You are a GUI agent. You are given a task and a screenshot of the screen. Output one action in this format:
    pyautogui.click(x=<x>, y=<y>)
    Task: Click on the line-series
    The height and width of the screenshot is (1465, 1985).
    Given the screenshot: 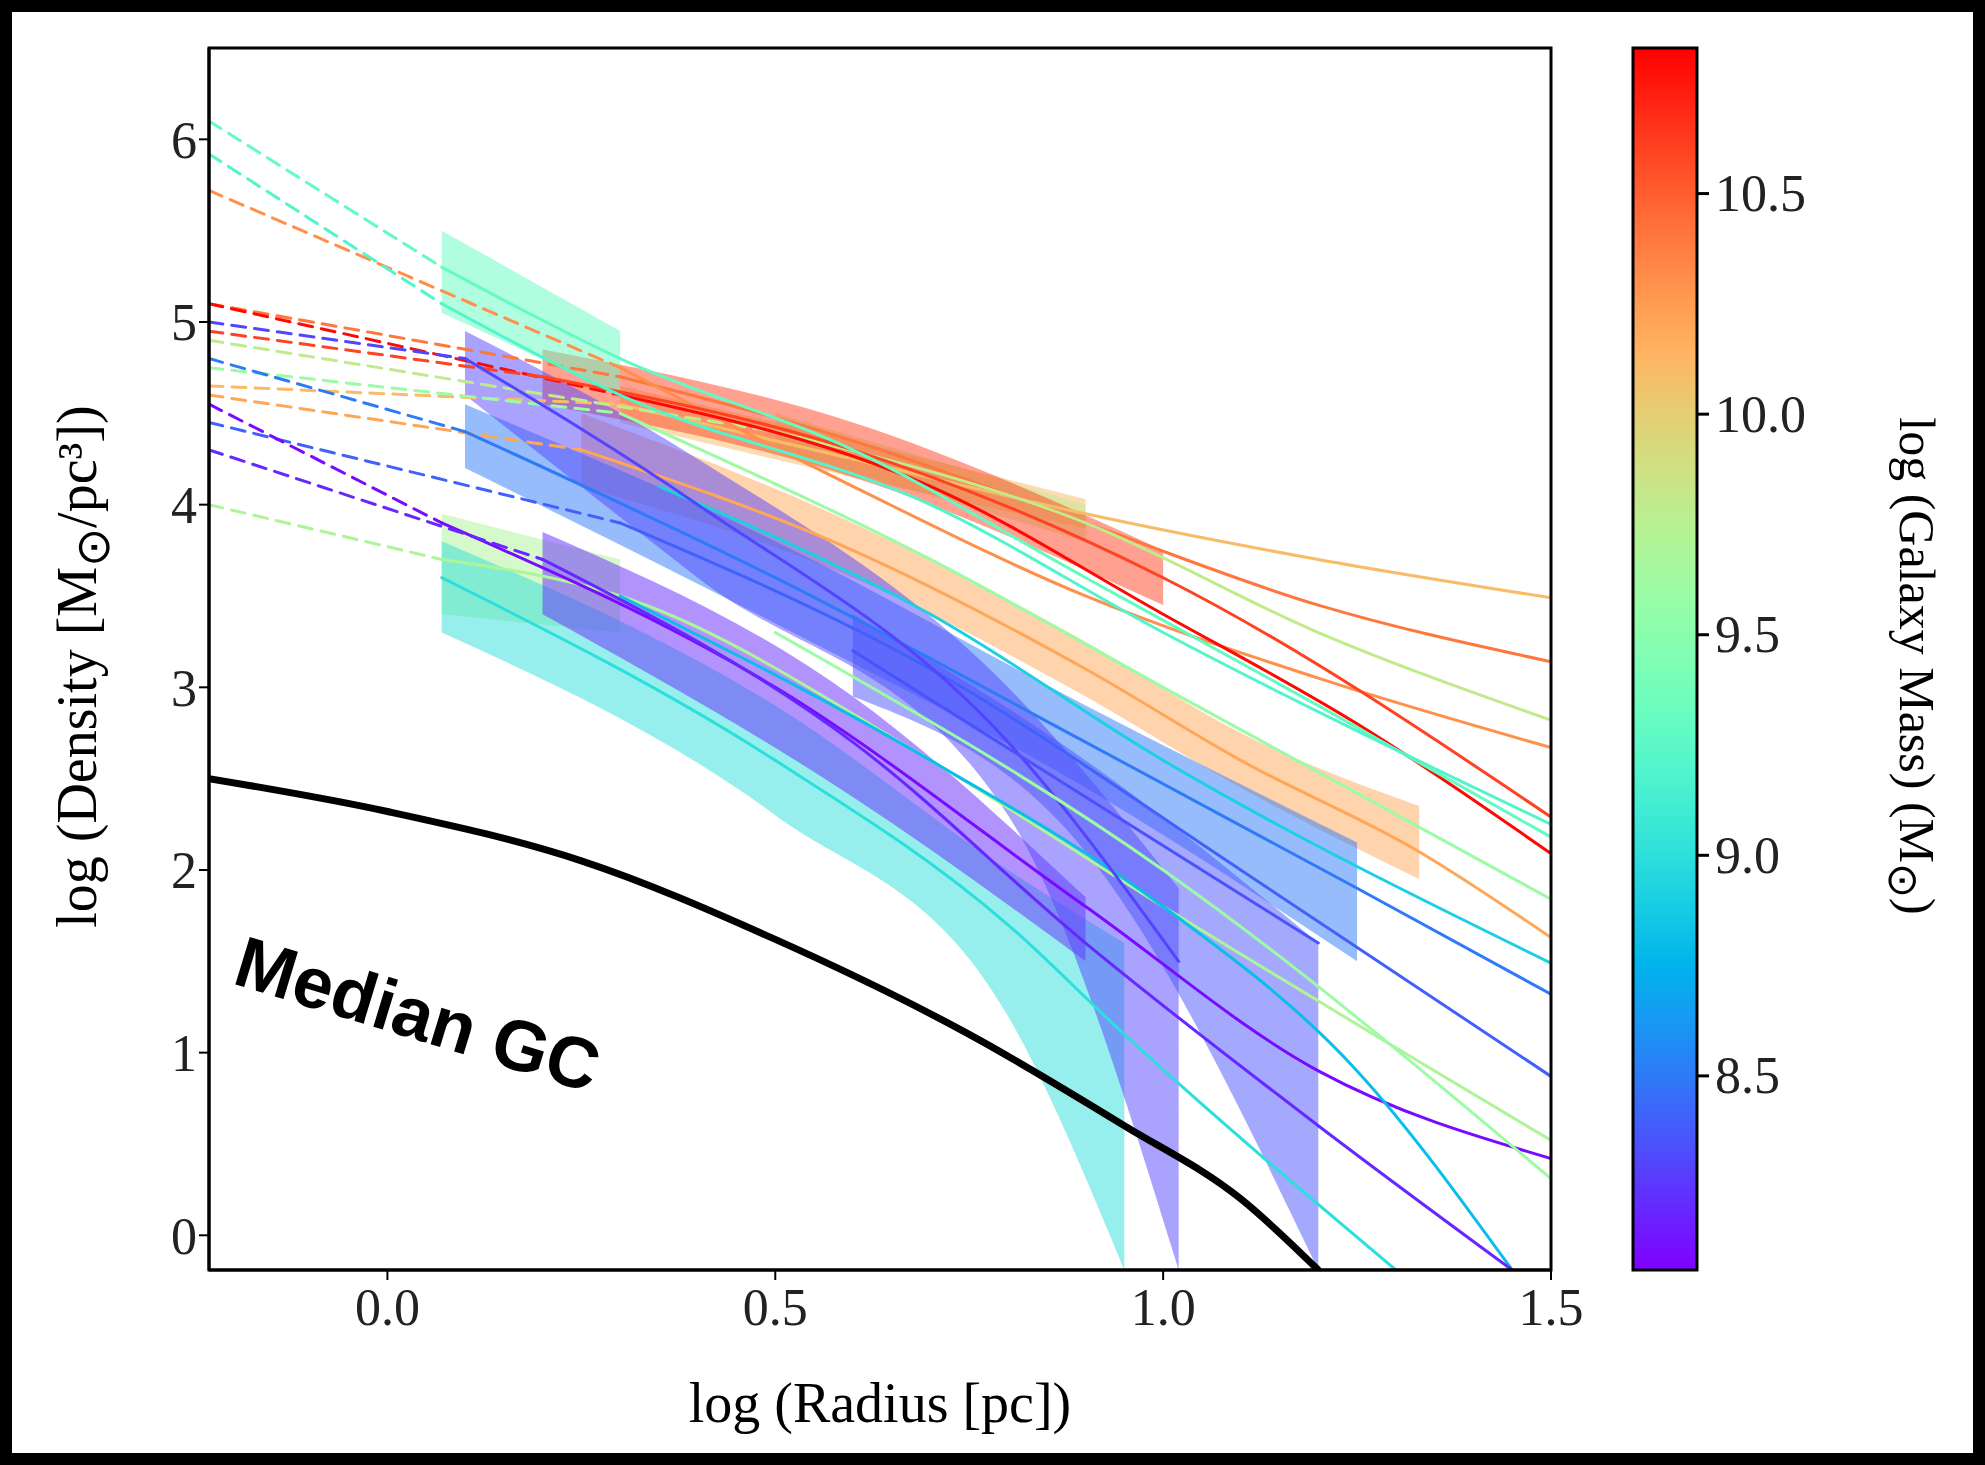 What is the action you would take?
    pyautogui.click(x=1104, y=724)
    